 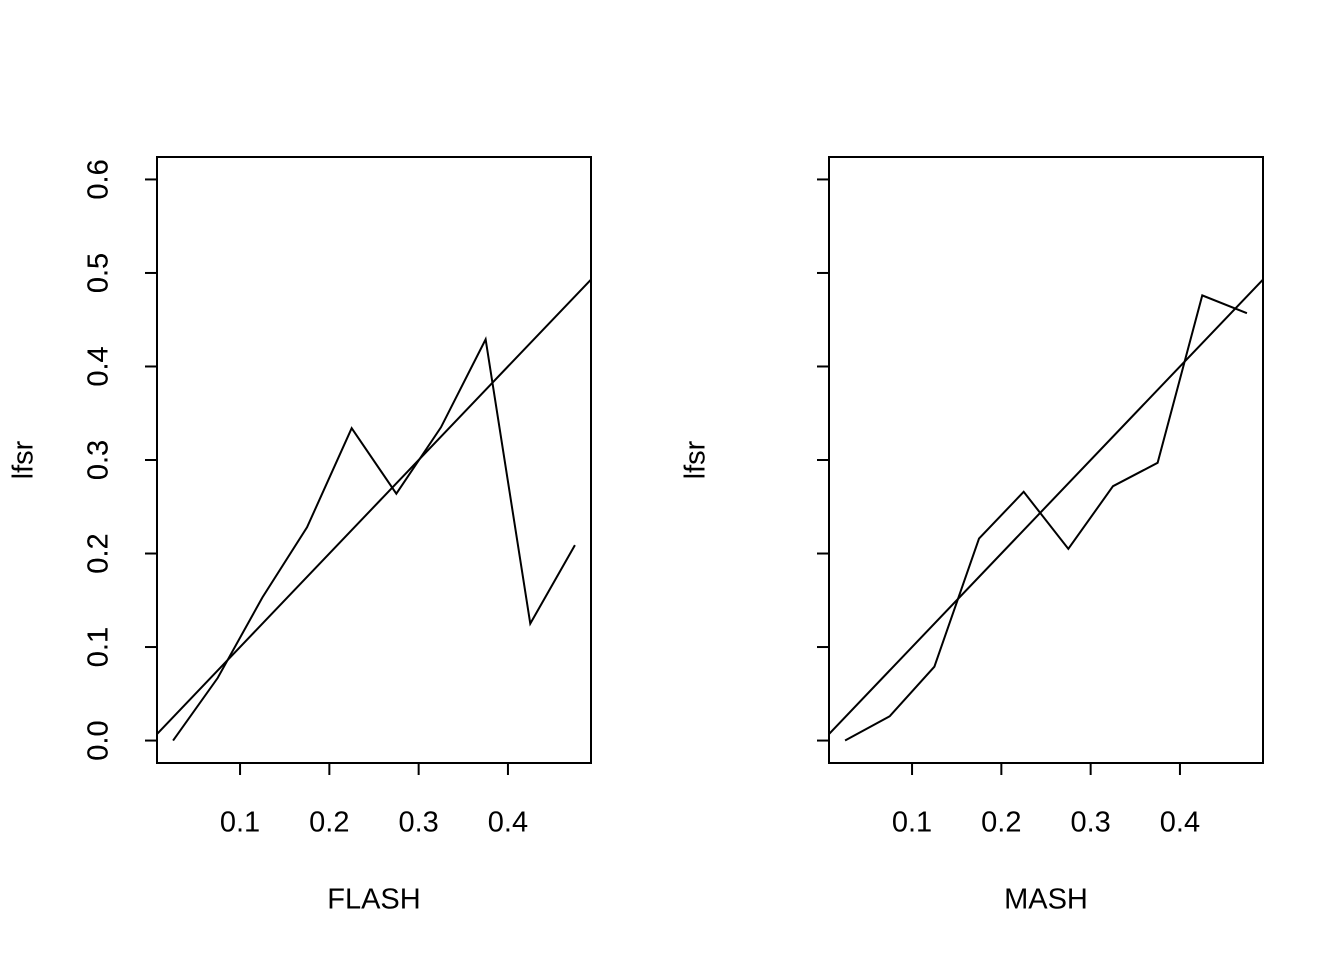 I want to click on x-axis-label: FLASH, so click(x=373, y=900).